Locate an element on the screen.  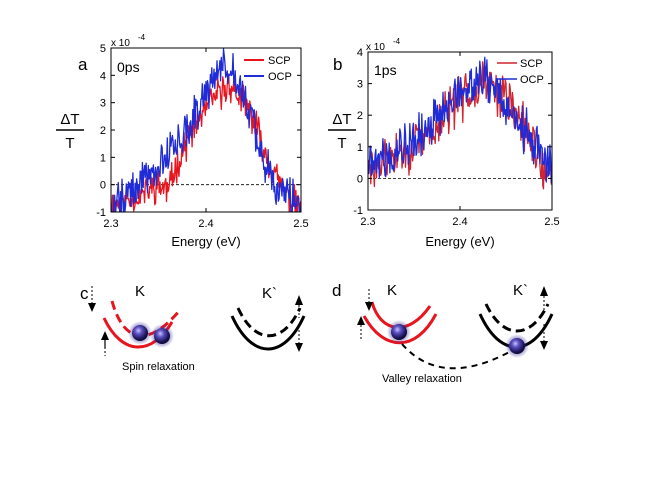
panel-label-c: c is located at coordinates (84, 293).